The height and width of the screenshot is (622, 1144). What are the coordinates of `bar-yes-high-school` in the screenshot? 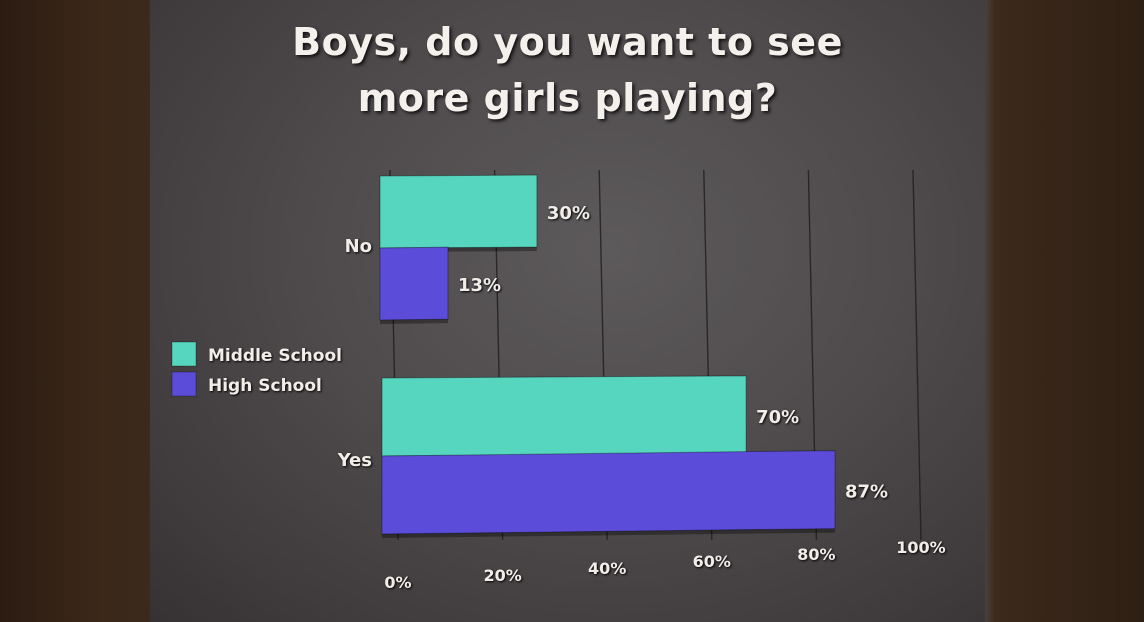 It's located at (608, 492).